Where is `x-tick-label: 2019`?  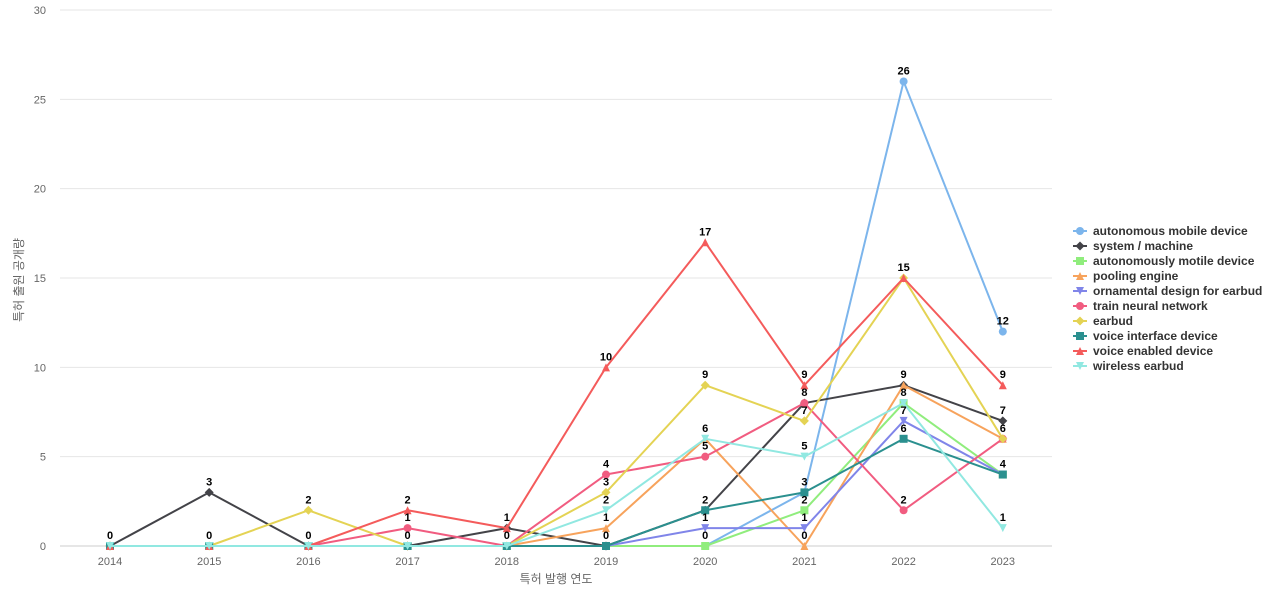
x-tick-label: 2019 is located at coordinates (606, 562).